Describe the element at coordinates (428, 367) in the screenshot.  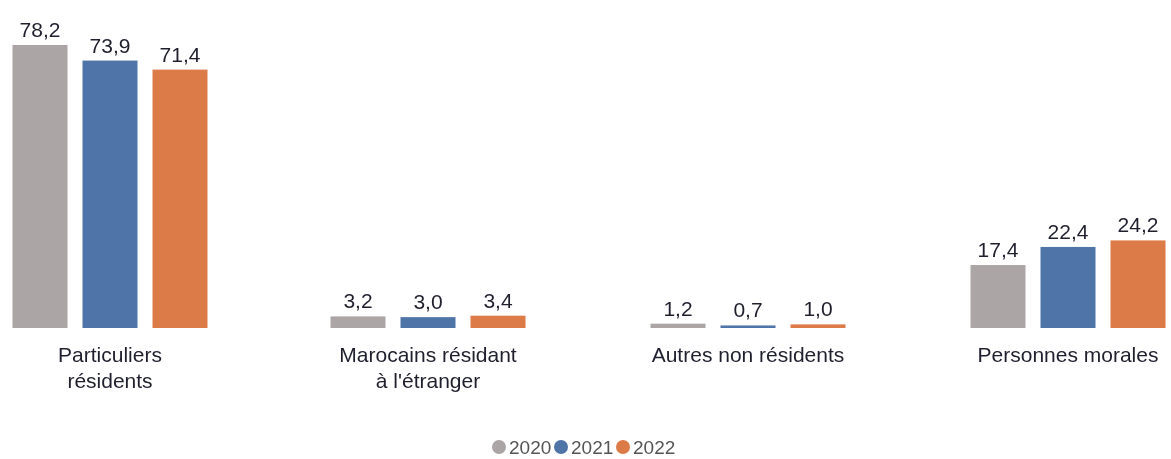
I see `x-tick-label: Marocains résidant à l'étranger` at that location.